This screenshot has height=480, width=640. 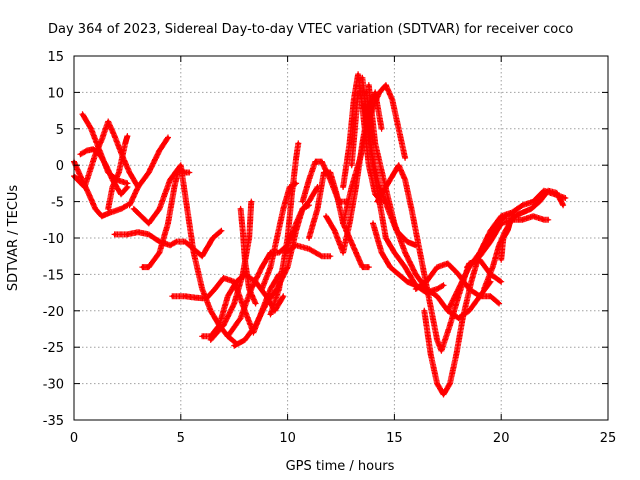 I want to click on y-tick-label: -30, so click(x=53, y=385).